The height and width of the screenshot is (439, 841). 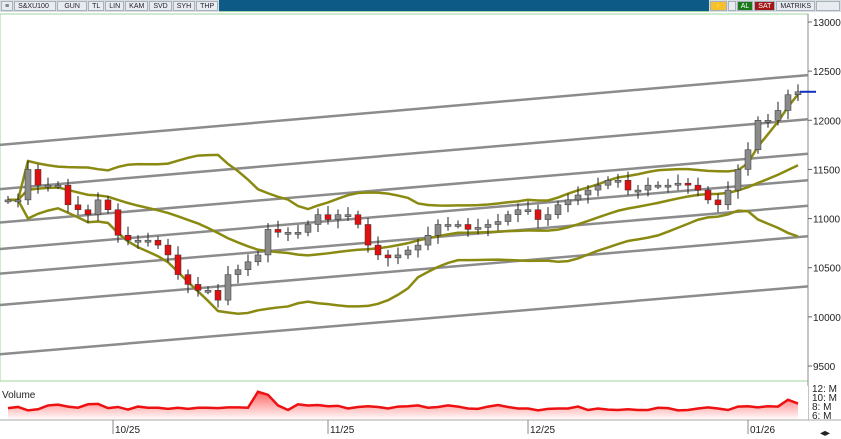 What do you see at coordinates (827, 269) in the screenshot?
I see `y-tick-label: 10500` at bounding box center [827, 269].